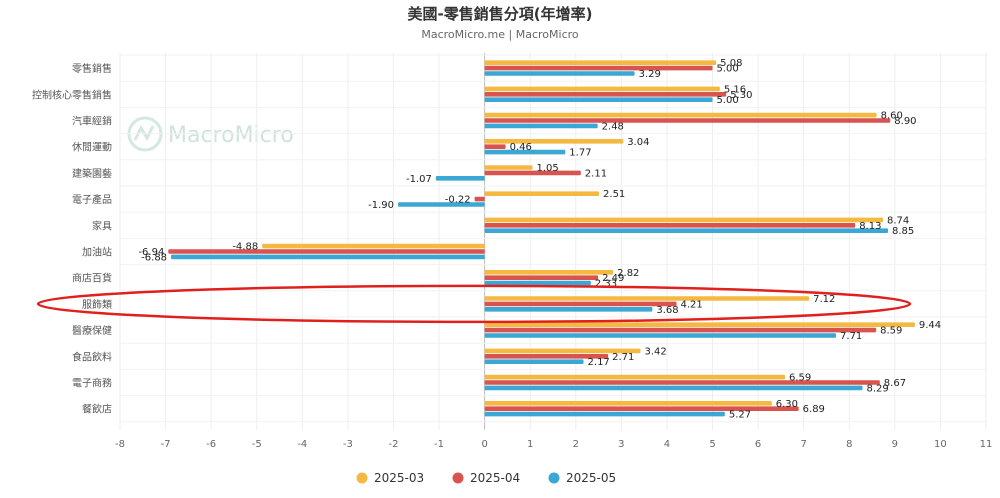  I want to click on data-label: 7.71, so click(851, 336).